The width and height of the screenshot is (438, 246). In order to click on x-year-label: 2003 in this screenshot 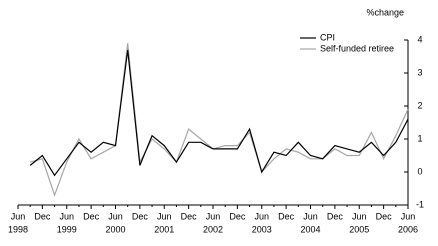, I will do `click(262, 229)`.